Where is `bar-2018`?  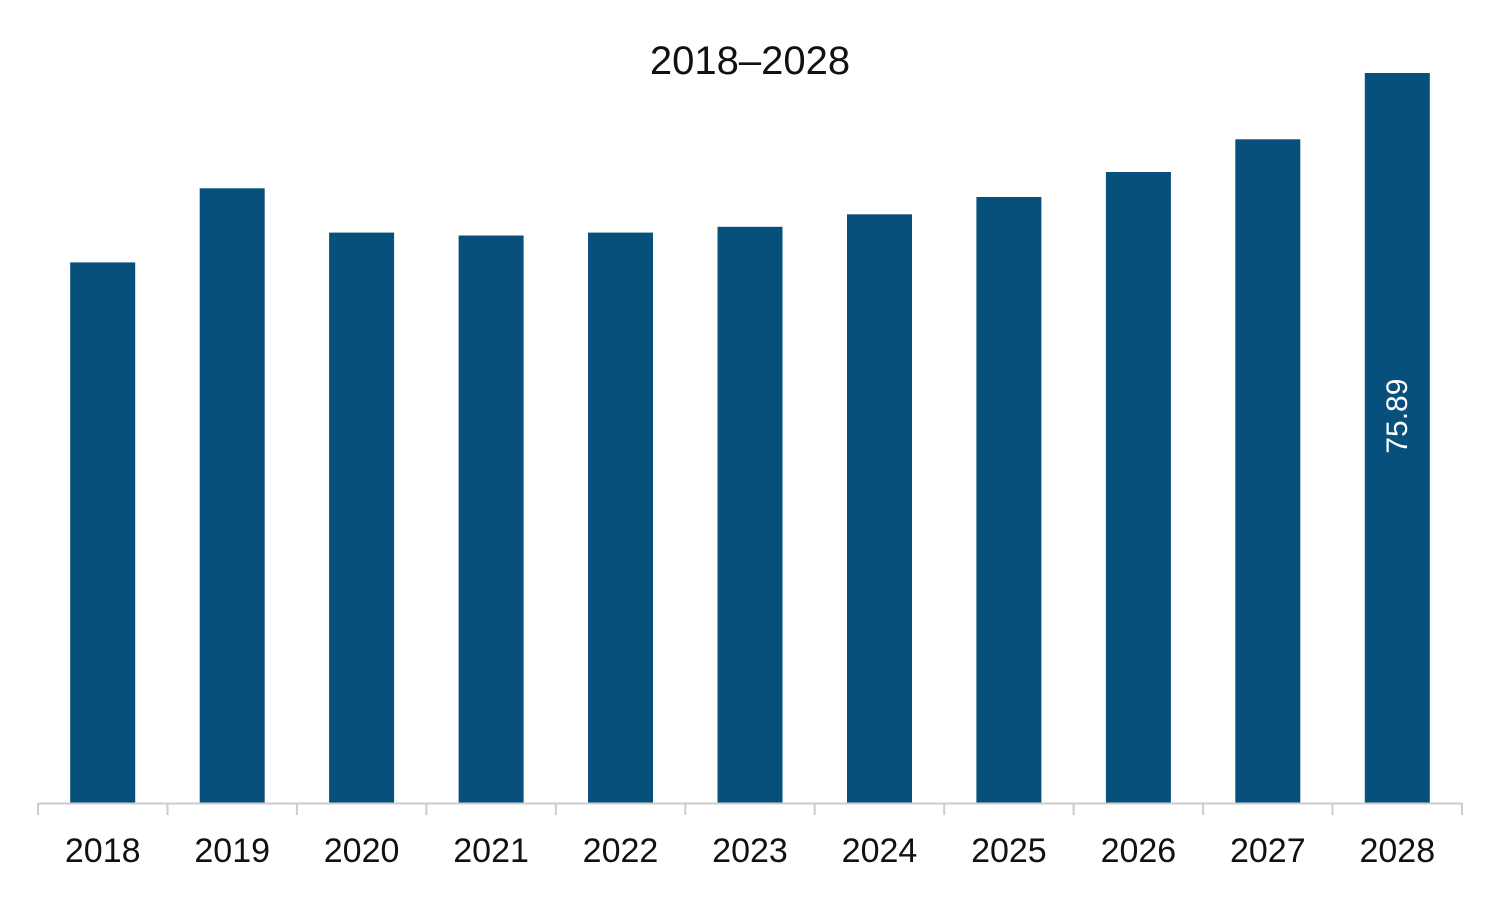
bar-2018 is located at coordinates (103, 532).